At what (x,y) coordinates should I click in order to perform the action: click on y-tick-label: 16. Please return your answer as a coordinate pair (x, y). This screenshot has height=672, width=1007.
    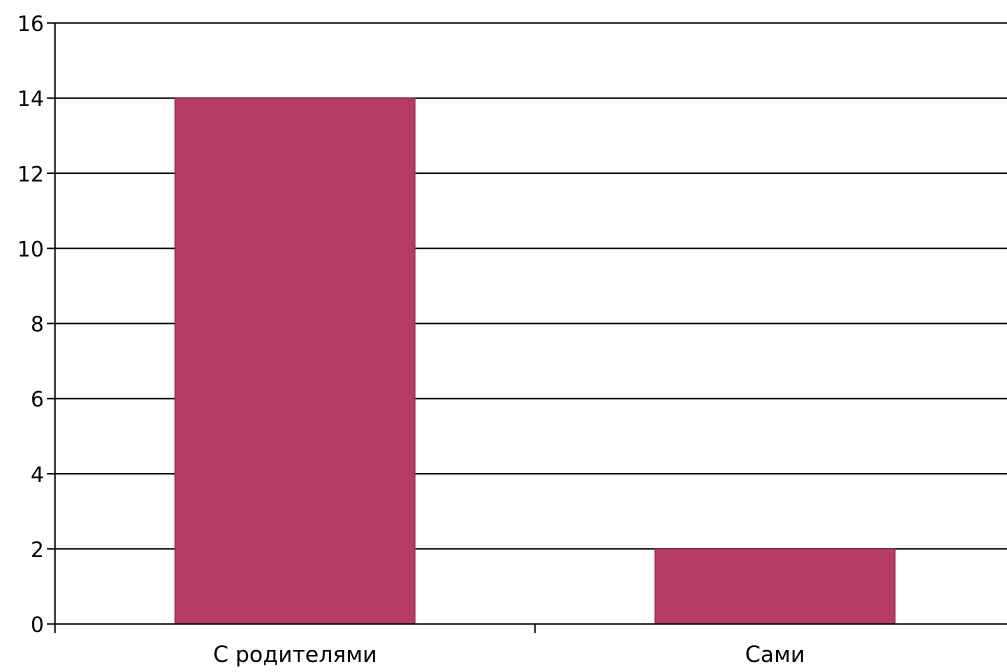
    Looking at the image, I should click on (30, 24).